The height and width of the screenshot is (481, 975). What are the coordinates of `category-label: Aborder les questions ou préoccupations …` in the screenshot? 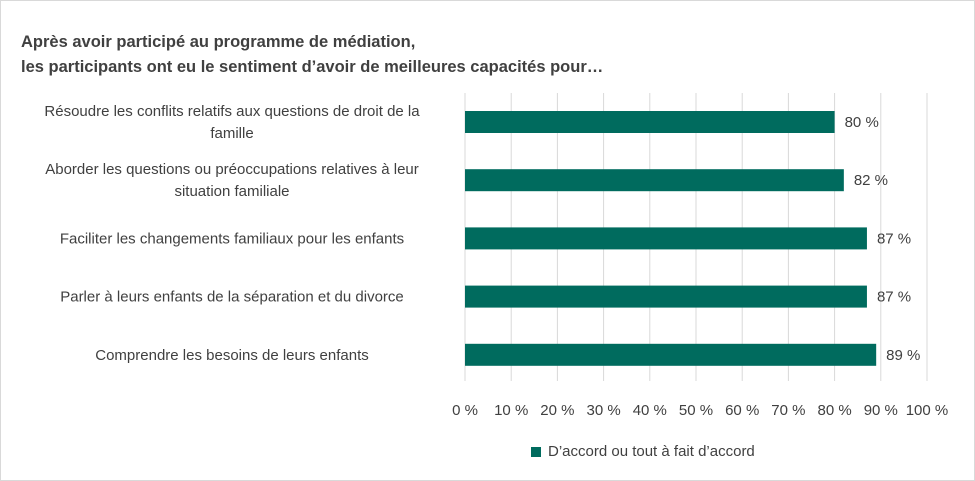 It's located at (232, 180).